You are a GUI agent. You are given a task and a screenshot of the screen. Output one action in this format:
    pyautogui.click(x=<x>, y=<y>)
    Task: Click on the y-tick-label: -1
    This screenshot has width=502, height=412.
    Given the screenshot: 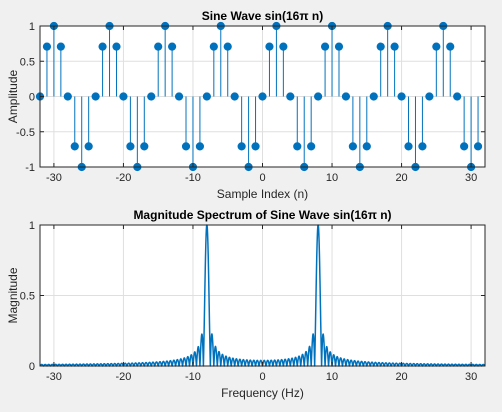 What is the action you would take?
    pyautogui.click(x=30, y=168)
    